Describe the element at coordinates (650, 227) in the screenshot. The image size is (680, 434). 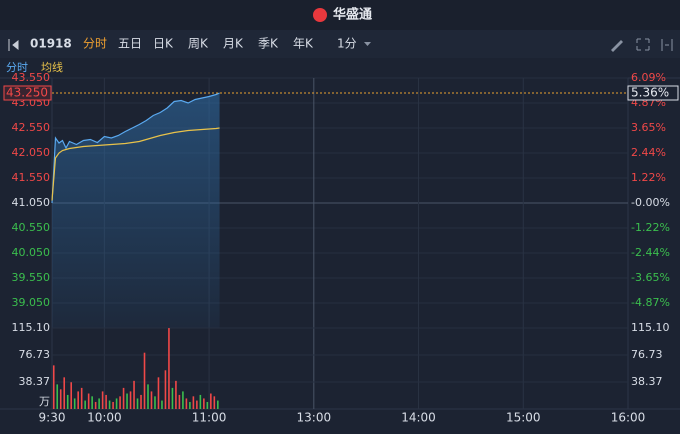
I see `y2-tick-label: -1.22%` at that location.